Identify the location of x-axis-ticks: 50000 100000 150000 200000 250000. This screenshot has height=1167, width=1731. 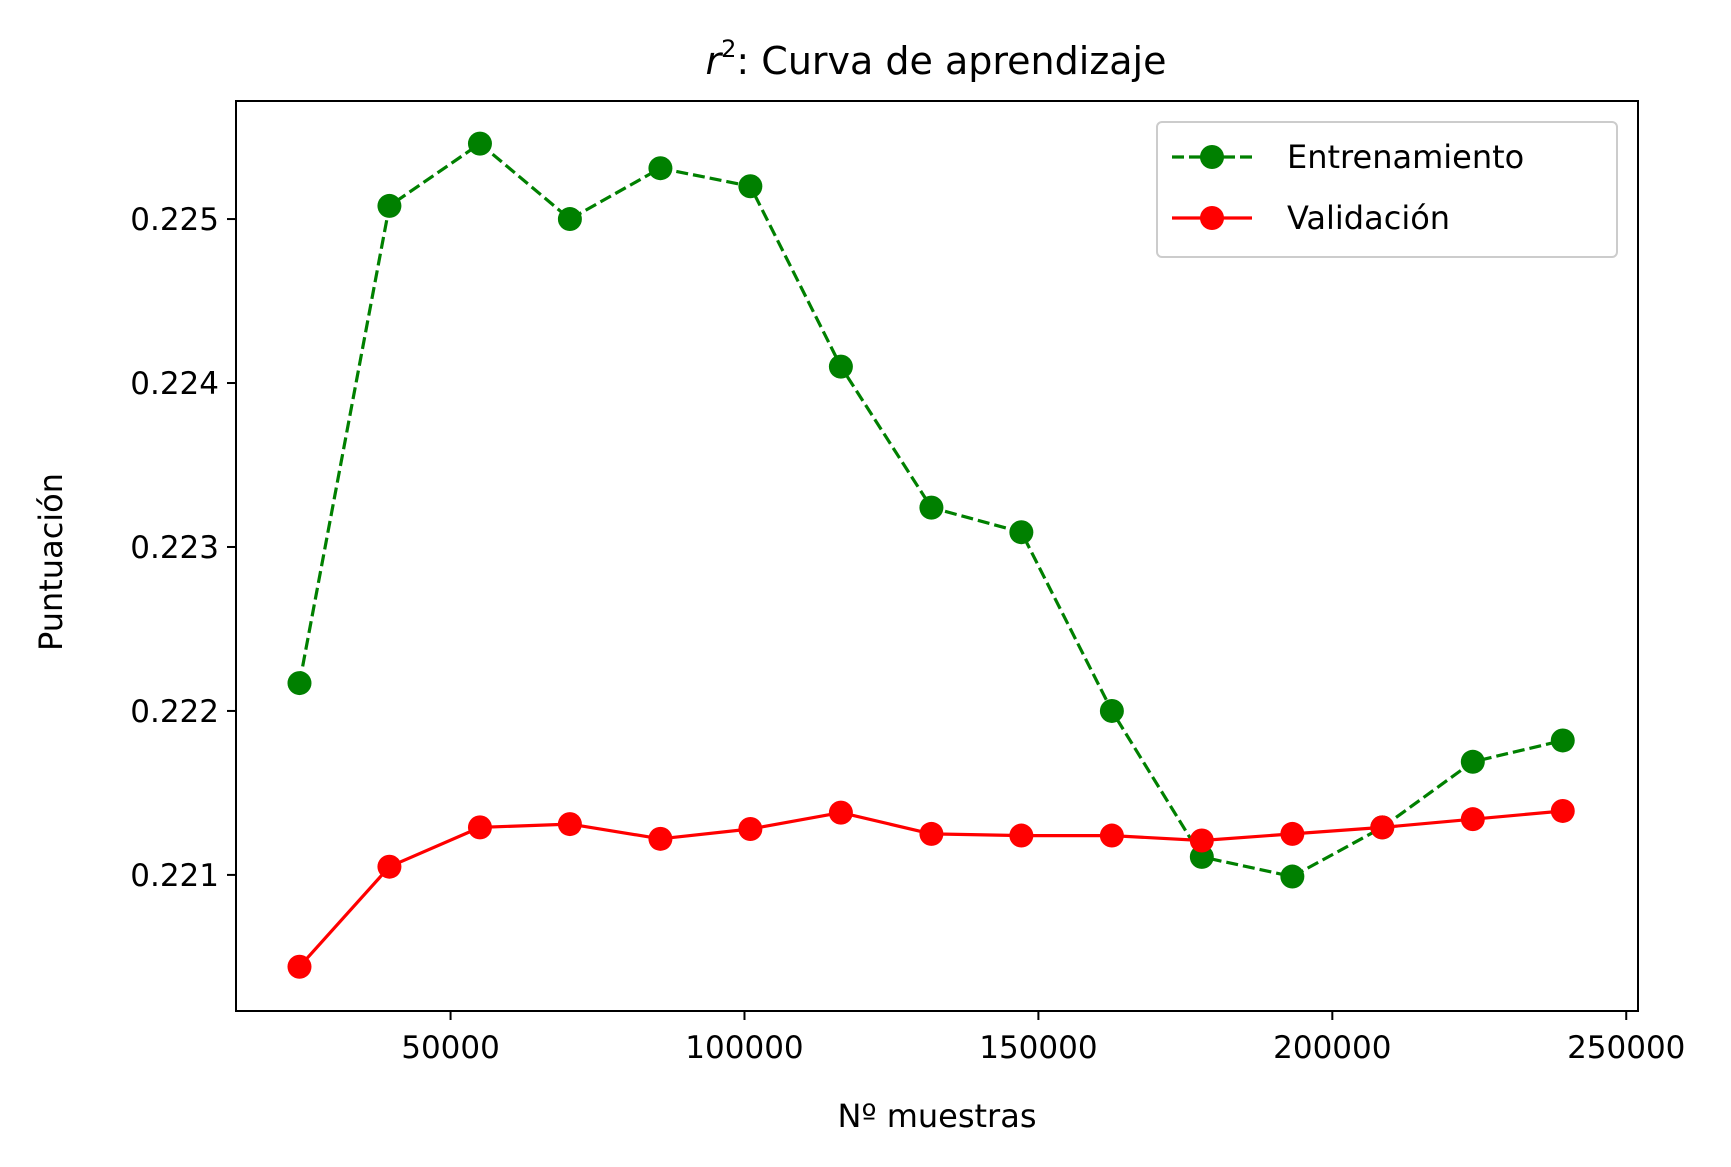
(1043, 1038).